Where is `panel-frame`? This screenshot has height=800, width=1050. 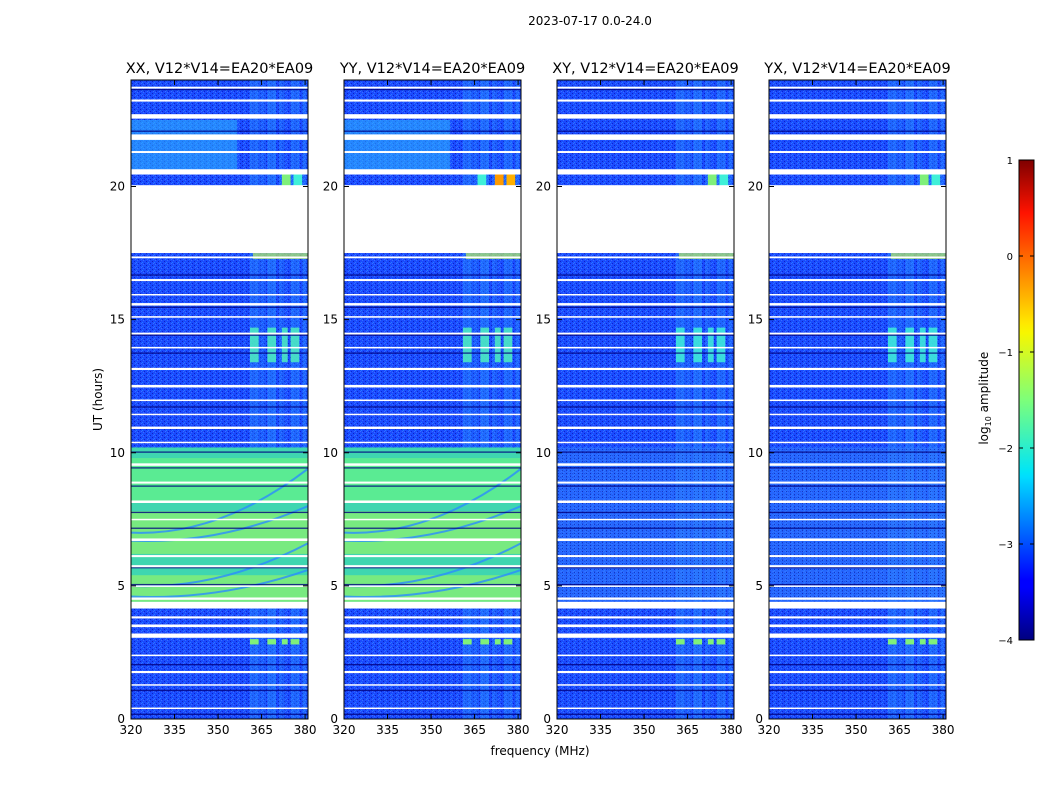
panel-frame is located at coordinates (432, 399).